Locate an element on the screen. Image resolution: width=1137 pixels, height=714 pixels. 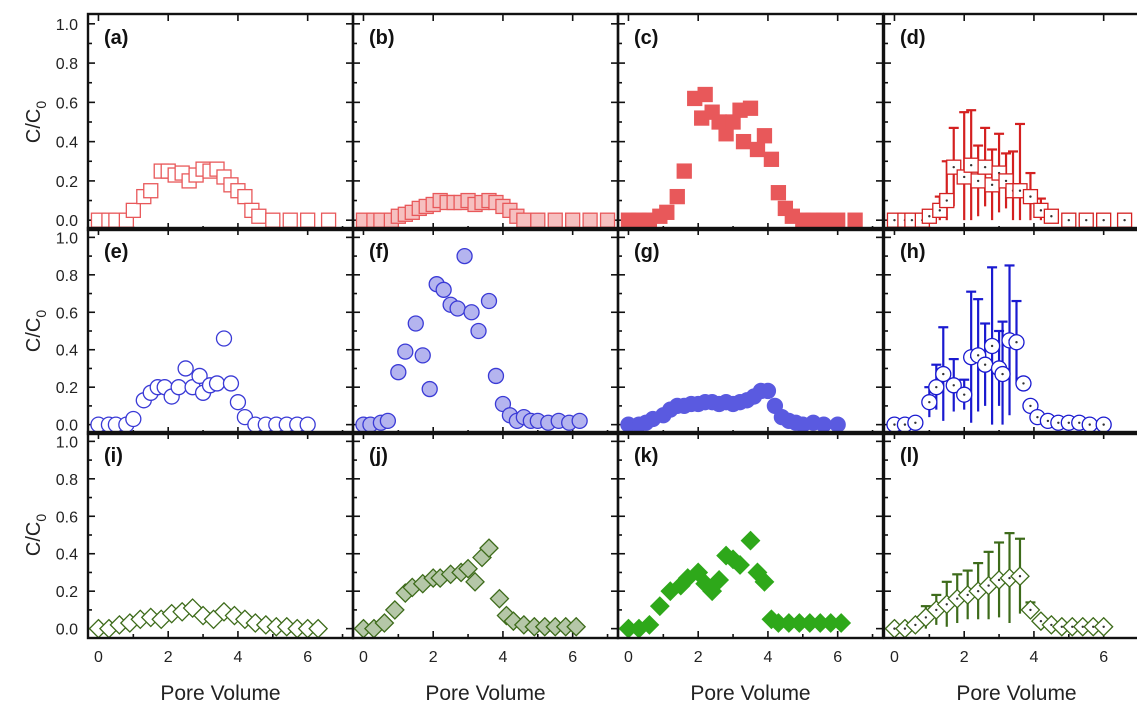
panel-label: (c) is located at coordinates (646, 38).